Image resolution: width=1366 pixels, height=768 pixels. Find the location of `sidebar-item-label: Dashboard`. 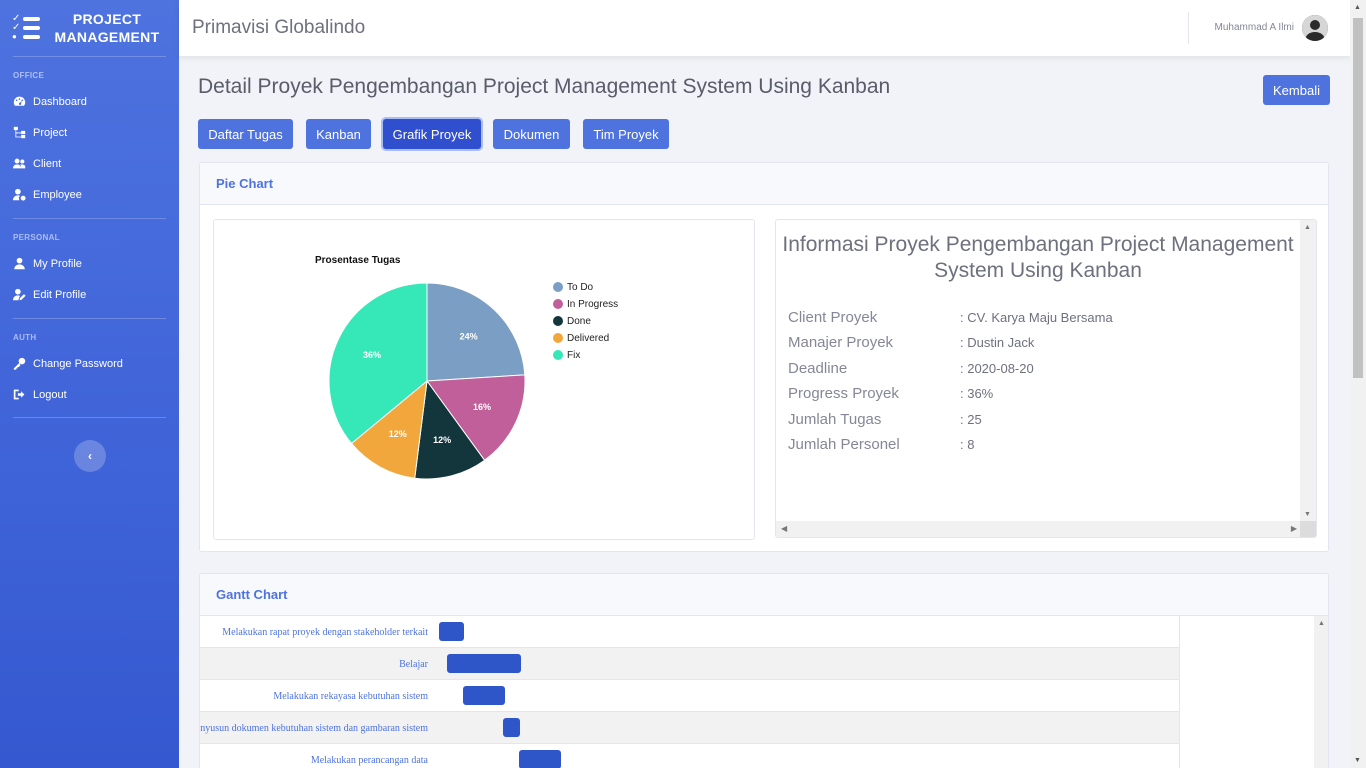

sidebar-item-label: Dashboard is located at coordinates (60, 101).